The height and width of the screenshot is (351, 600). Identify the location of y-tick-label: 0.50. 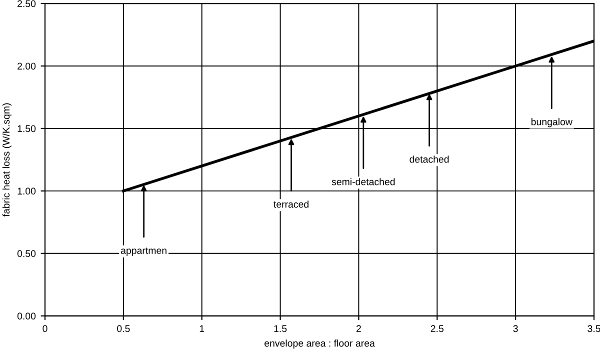
(26, 254).